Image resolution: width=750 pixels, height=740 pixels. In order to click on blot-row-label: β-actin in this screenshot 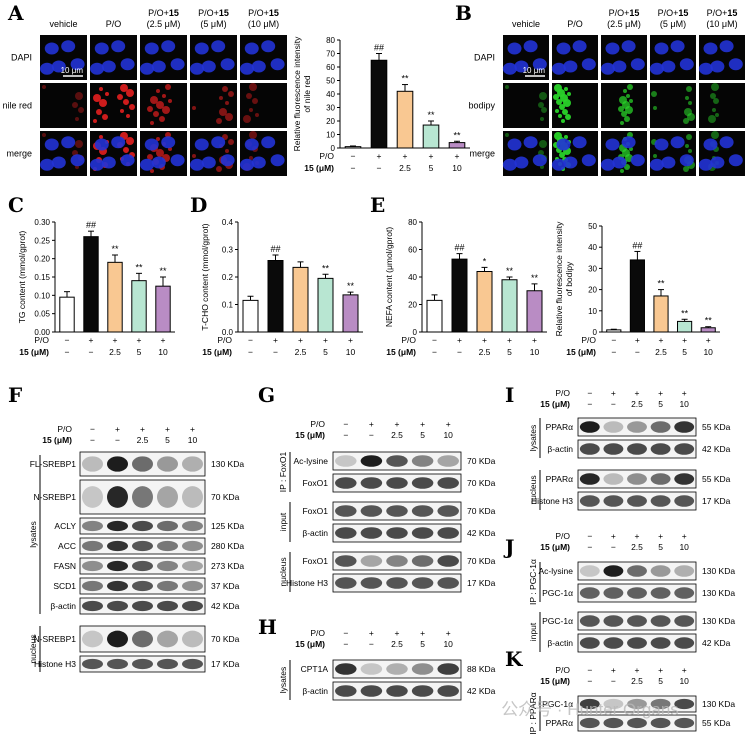, I will do `click(315, 533)`.